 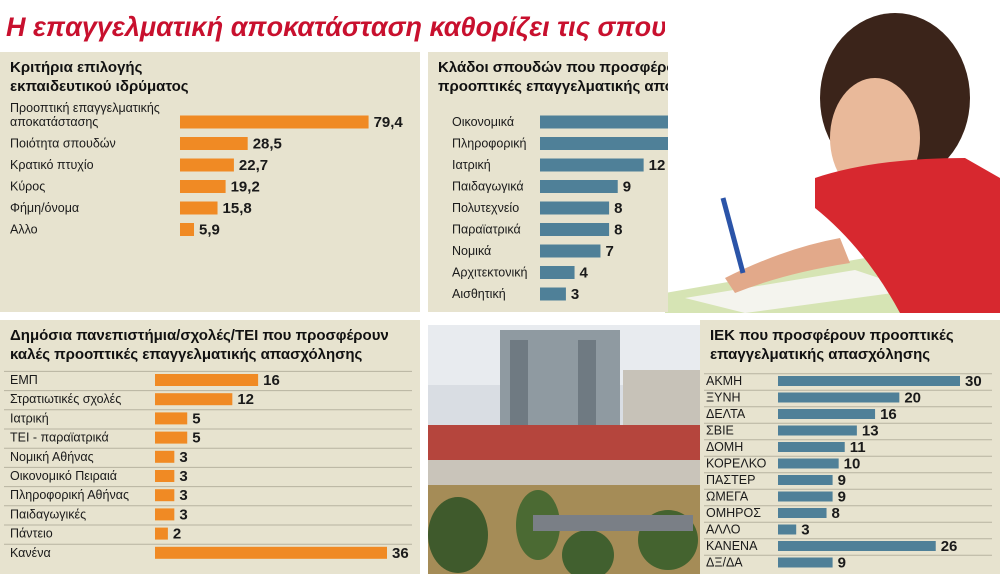 What do you see at coordinates (485, 208) in the screenshot?
I see `category-label: Πολυτεχνείο` at bounding box center [485, 208].